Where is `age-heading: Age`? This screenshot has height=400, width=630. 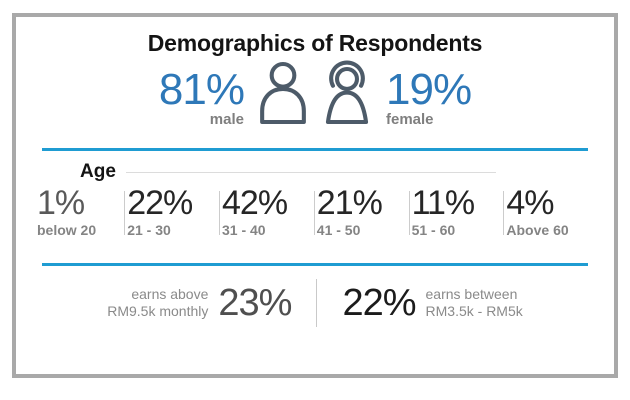
age-heading: Age is located at coordinates (98, 171).